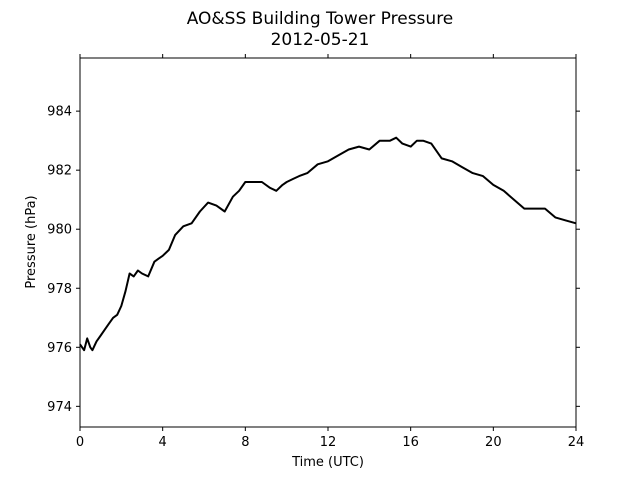 The image size is (640, 485). Describe the element at coordinates (327, 462) in the screenshot. I see `x-axis-label: Time (UTC)` at that location.